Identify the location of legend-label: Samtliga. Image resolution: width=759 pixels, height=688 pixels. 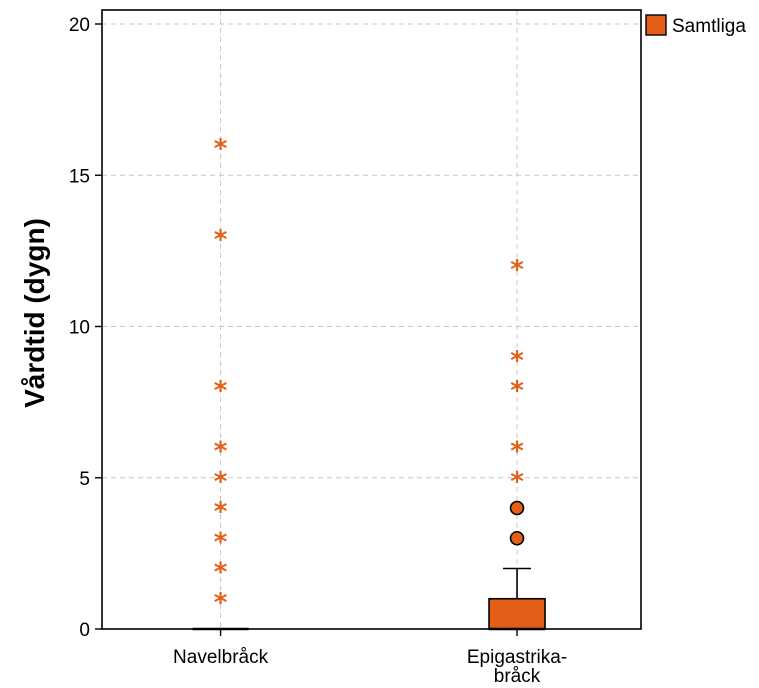
(709, 26).